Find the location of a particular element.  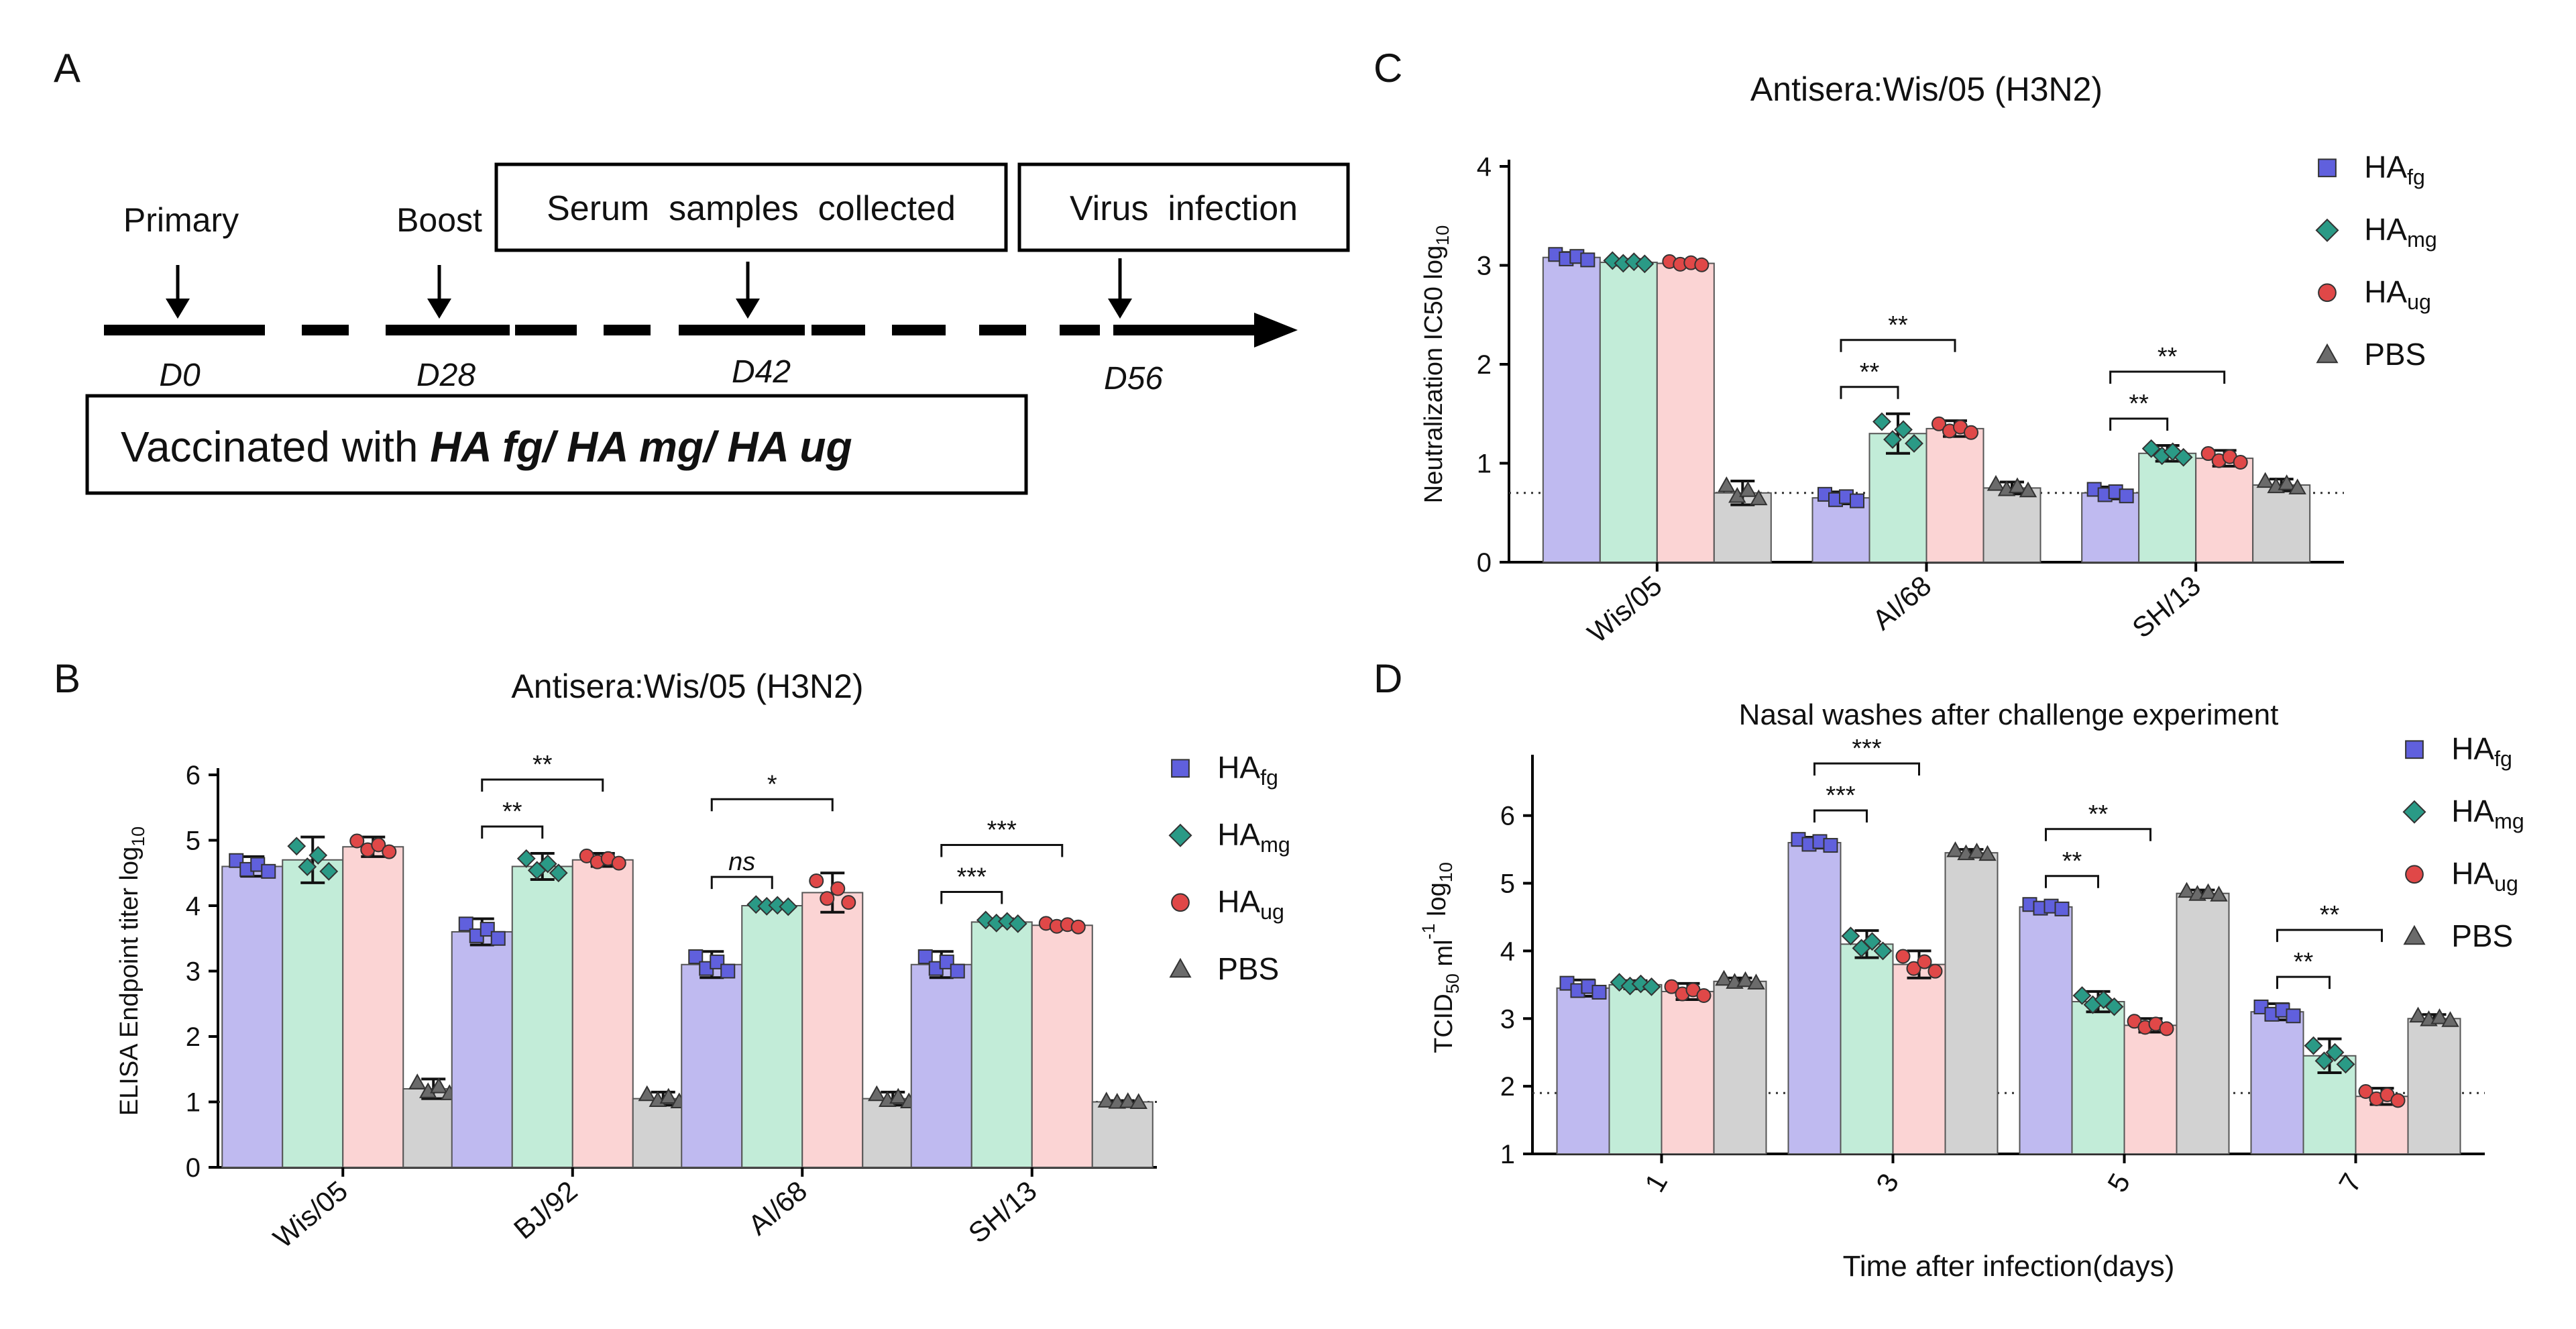

legend-marker-ha-mg is located at coordinates (1180, 835).